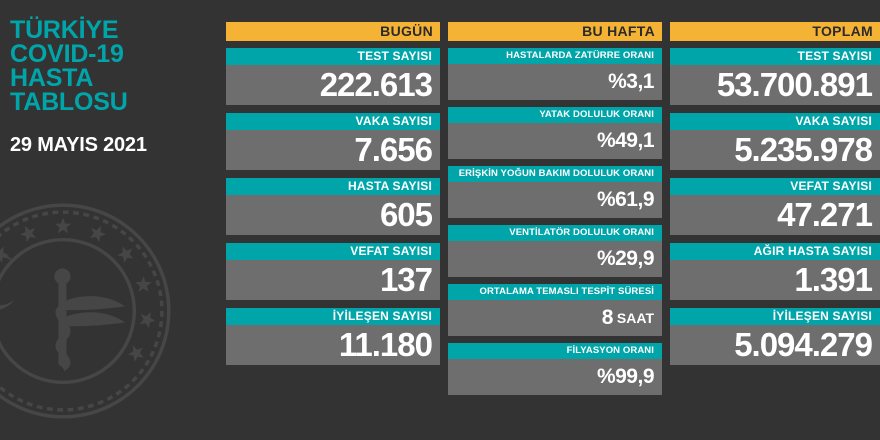  I want to click on stat-value: 605, so click(333, 215).